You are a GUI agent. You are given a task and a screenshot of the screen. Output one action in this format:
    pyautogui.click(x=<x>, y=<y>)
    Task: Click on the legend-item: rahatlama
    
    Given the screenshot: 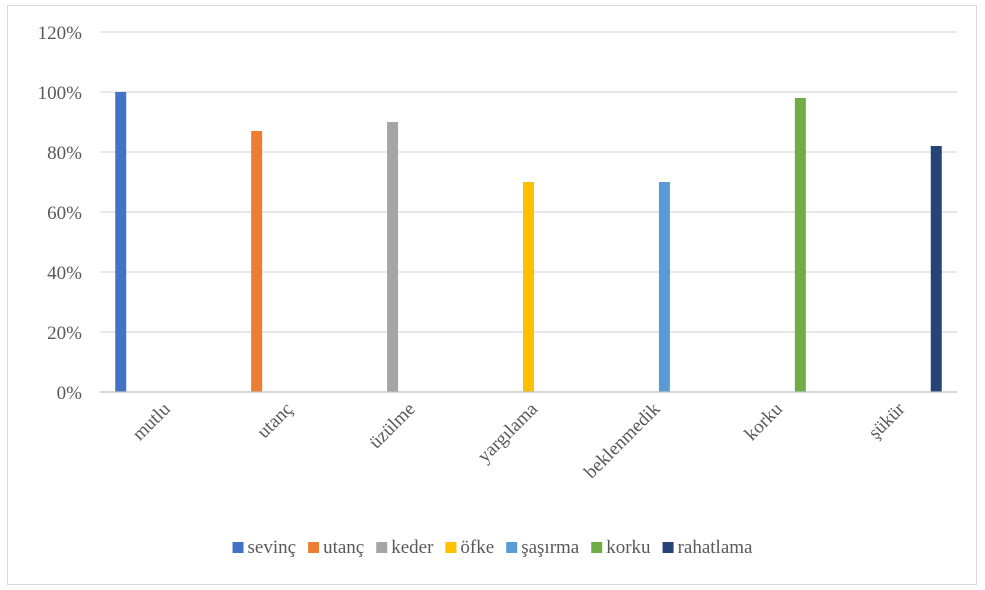 What is the action you would take?
    pyautogui.click(x=707, y=547)
    